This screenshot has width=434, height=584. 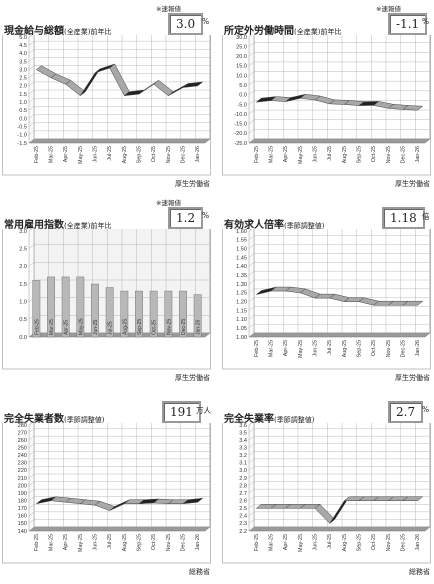 I want to click on y-tick-label: 1.60, so click(x=241, y=232).